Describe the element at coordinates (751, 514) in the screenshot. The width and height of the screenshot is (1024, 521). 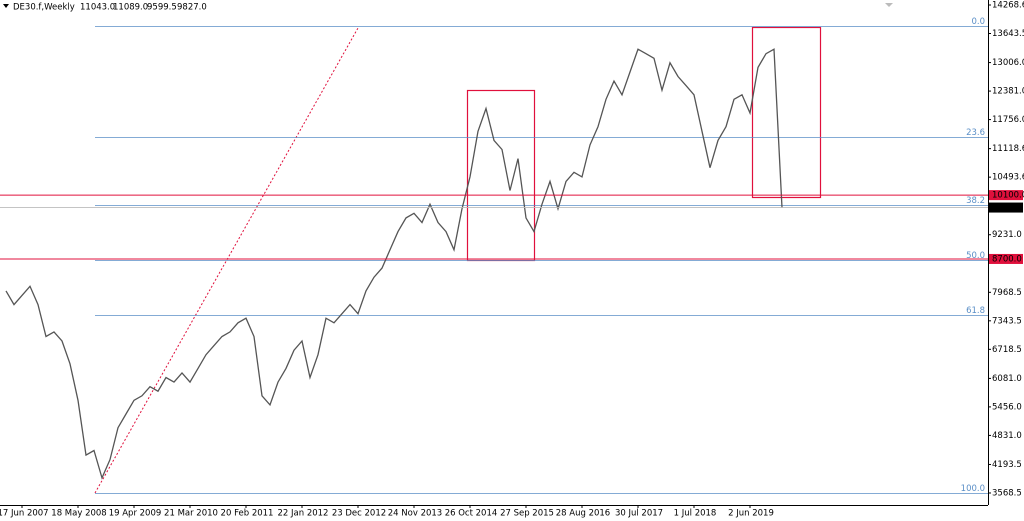
I see `x-tick-label: 2 Jun 2019` at that location.